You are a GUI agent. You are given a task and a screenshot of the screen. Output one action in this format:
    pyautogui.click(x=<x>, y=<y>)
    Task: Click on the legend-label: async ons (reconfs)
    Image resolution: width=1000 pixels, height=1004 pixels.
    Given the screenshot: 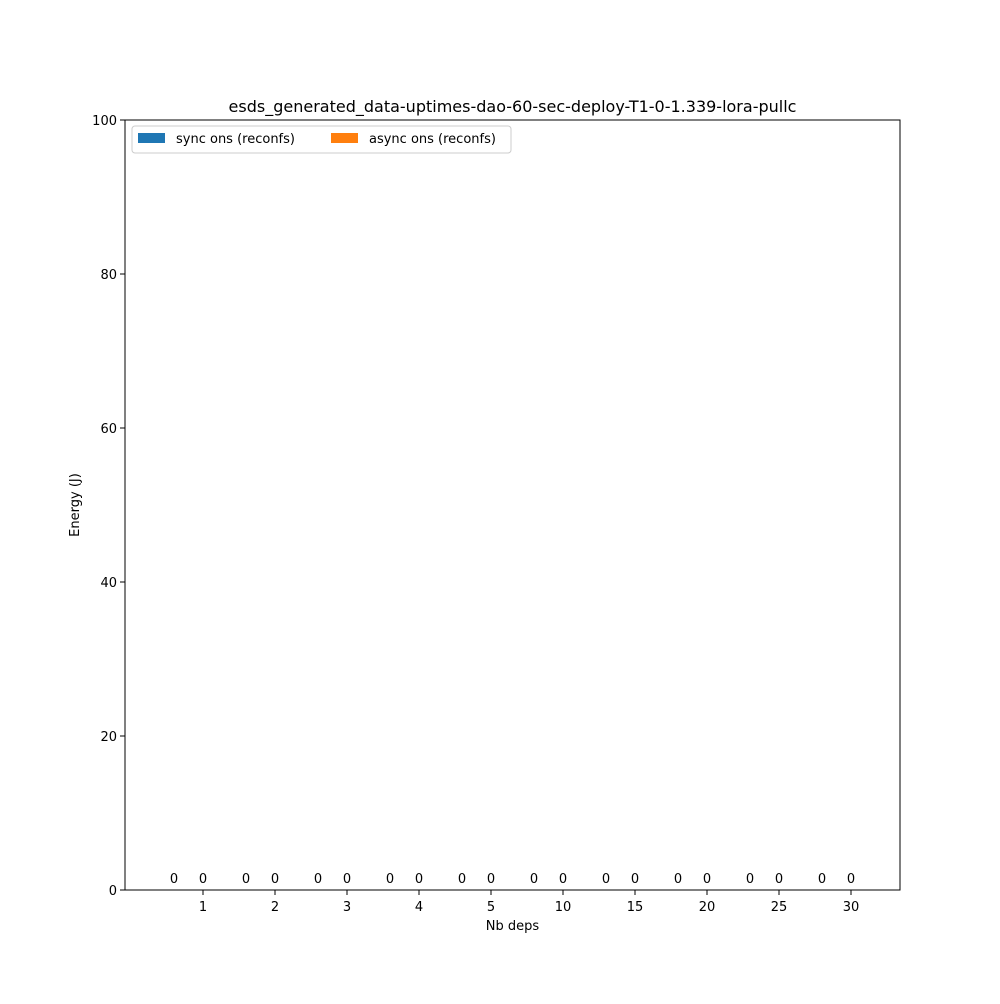 What is the action you would take?
    pyautogui.click(x=432, y=139)
    